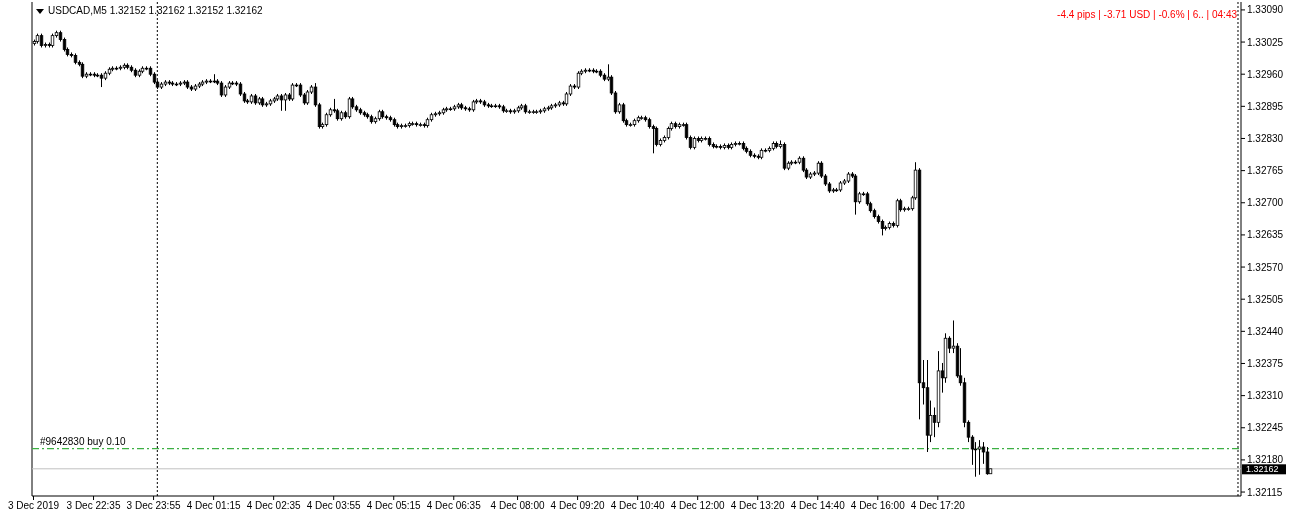 The image size is (1290, 516). Describe the element at coordinates (214, 505) in the screenshot. I see `x-tick-label: 4 Dec 01:15` at that location.